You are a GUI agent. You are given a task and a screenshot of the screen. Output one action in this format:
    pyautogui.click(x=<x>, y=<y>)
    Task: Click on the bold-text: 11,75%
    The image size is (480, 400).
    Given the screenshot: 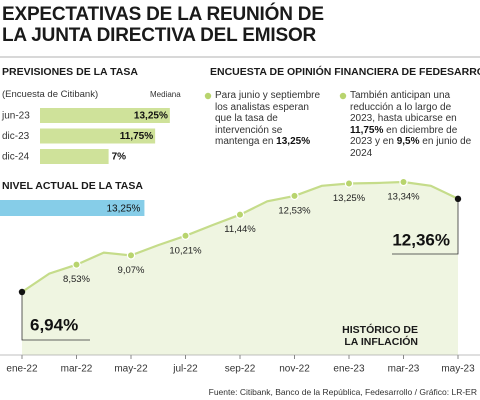 What is the action you would take?
    pyautogui.click(x=367, y=130)
    